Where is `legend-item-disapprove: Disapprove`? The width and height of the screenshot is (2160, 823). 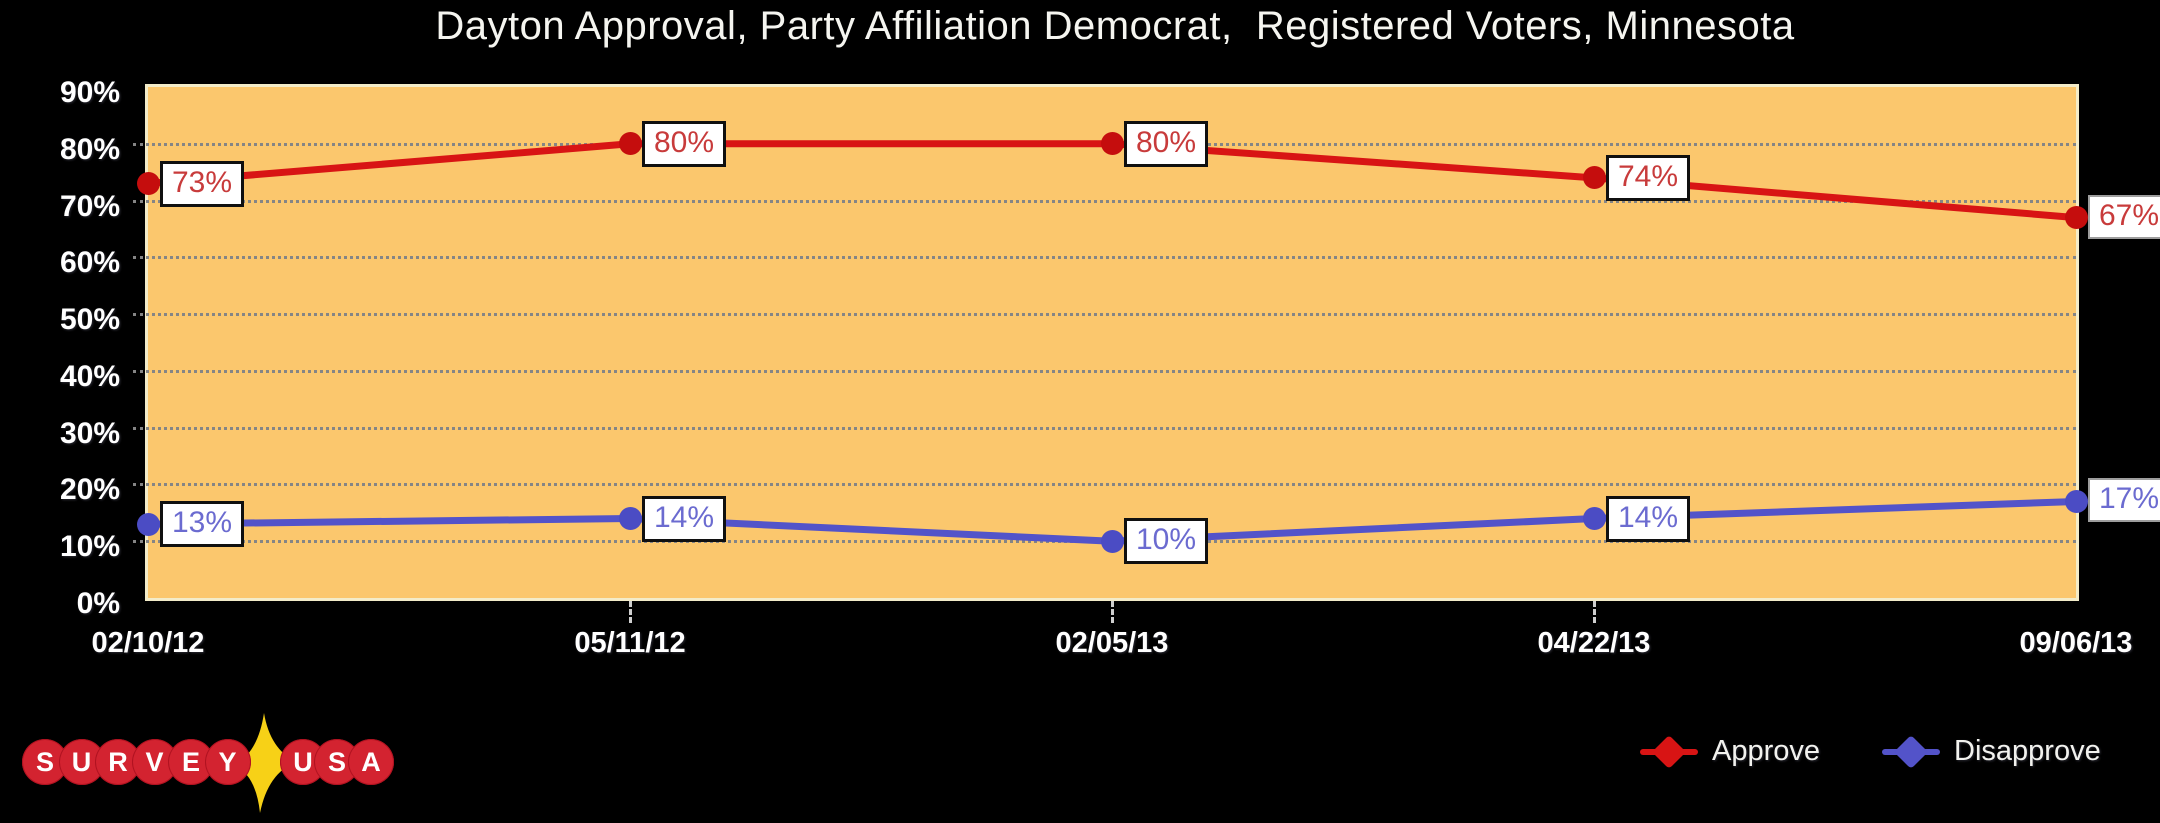
legend-item-disapprove: Disapprove is located at coordinates (1991, 751).